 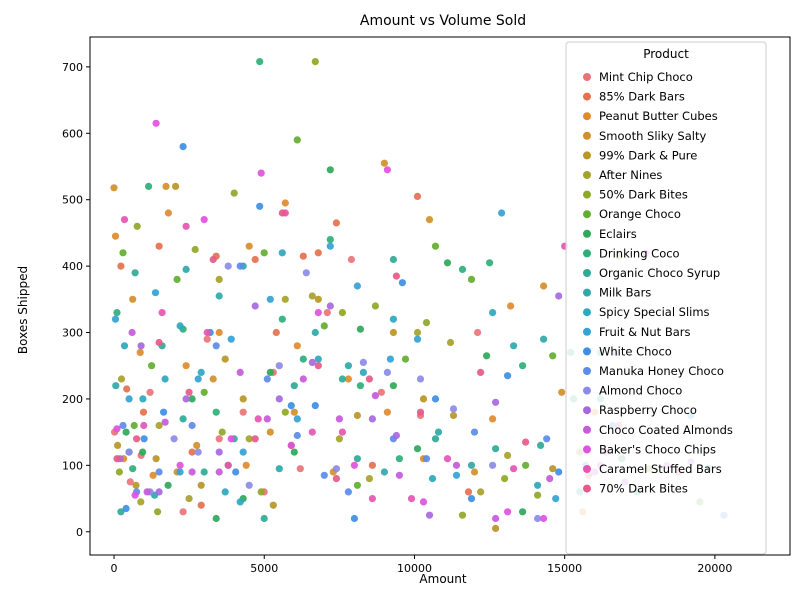 I want to click on x-axis-label: Amount, so click(x=442, y=579).